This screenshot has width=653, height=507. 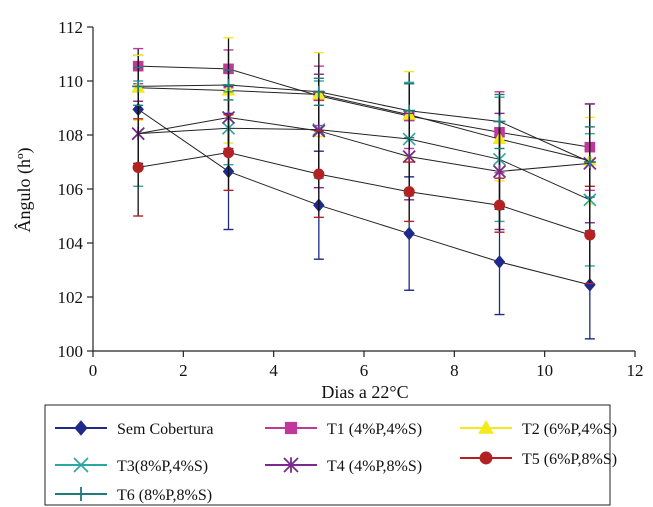 I want to click on x-tick-label: 8, so click(x=454, y=370).